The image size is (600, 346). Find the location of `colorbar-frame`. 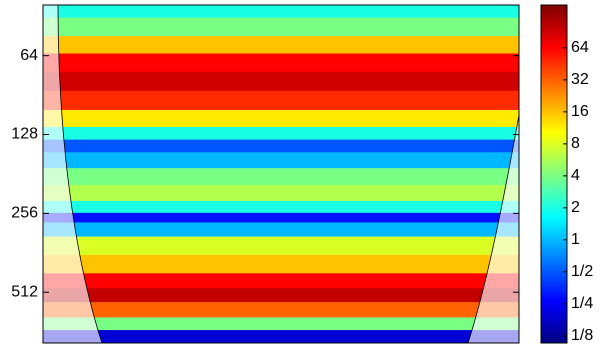

colorbar-frame is located at coordinates (554, 174).